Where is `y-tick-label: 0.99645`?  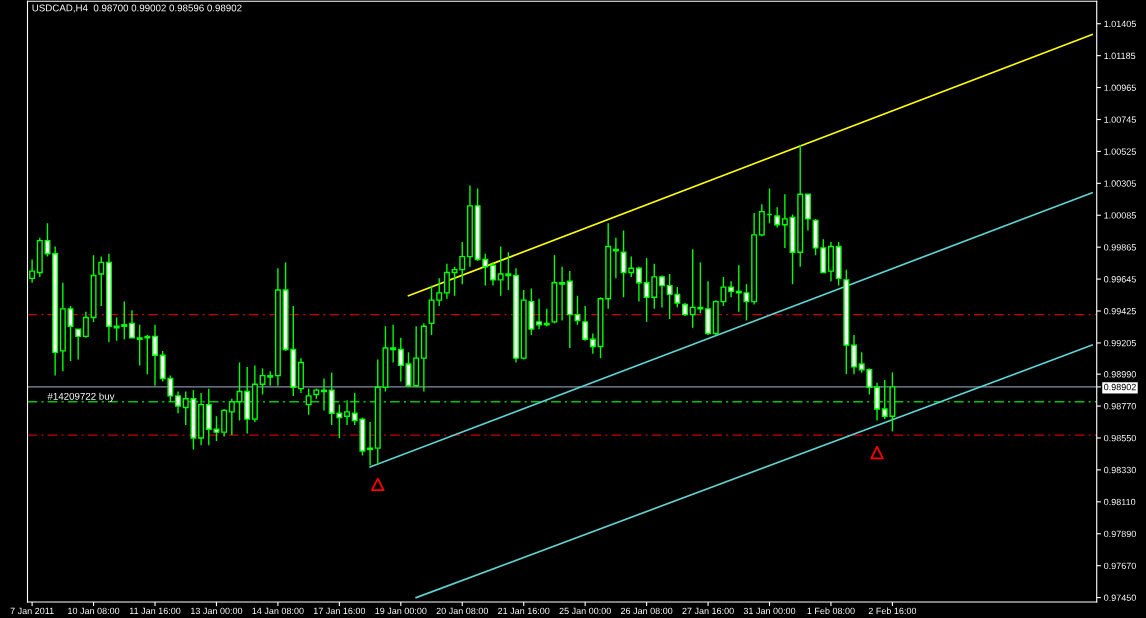 y-tick-label: 0.99645 is located at coordinates (1120, 279).